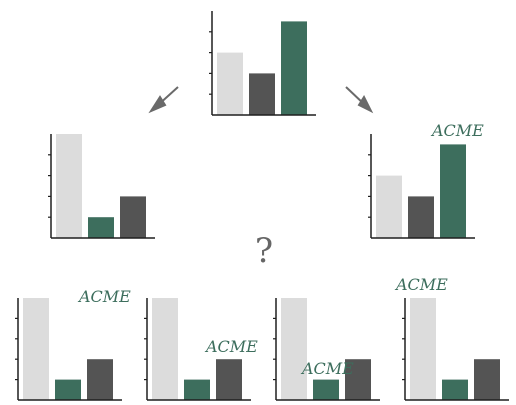 Image resolution: width=516 pixels, height=405 pixels. What do you see at coordinates (421, 186) in the screenshot?
I see `bar-chart-middle-right` at bounding box center [421, 186].